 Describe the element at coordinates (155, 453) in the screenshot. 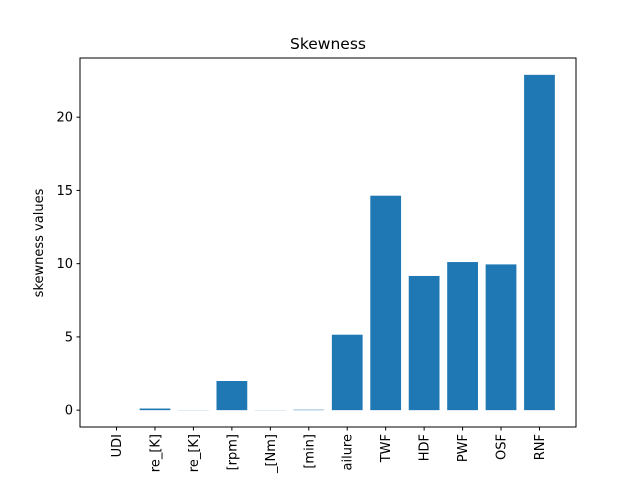

I see `x-tick-label-1: re_[K]` at that location.